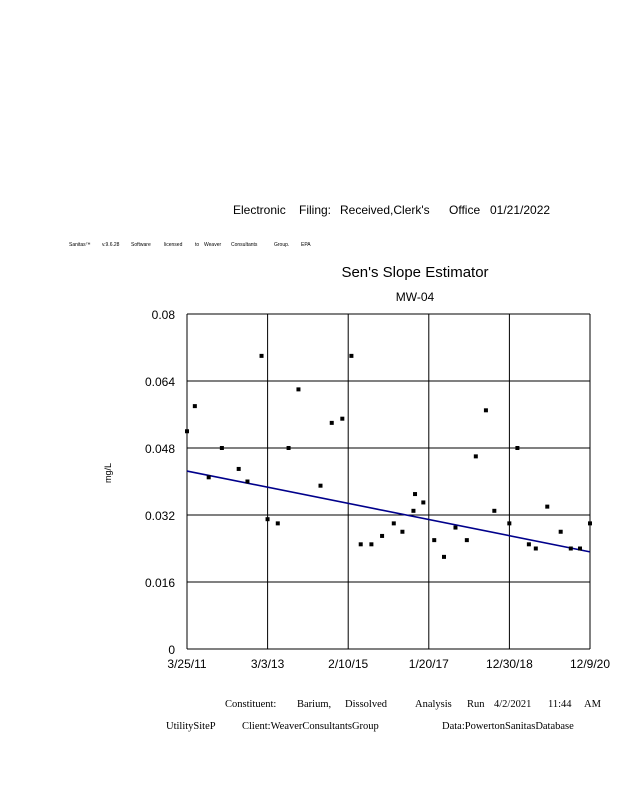 This screenshot has height=800, width=618. Describe the element at coordinates (348, 664) in the screenshot. I see `x-tick-label: 2/10/15` at that location.